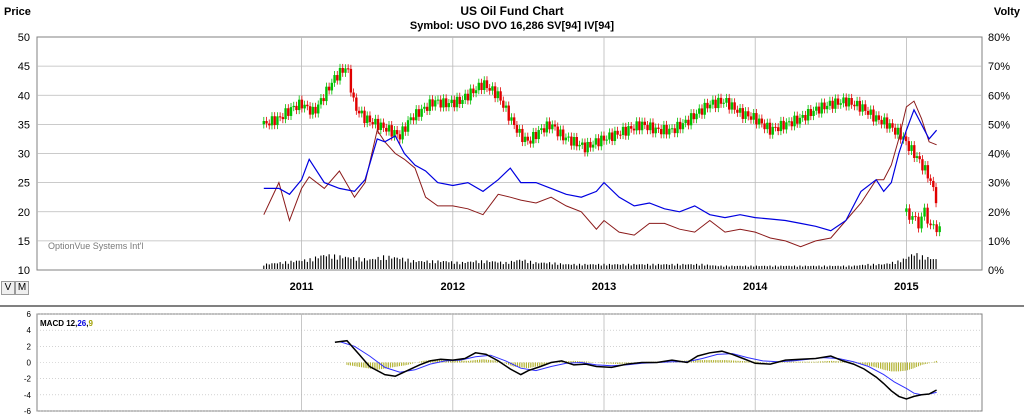  What do you see at coordinates (8, 288) in the screenshot?
I see `v-button: V` at bounding box center [8, 288].